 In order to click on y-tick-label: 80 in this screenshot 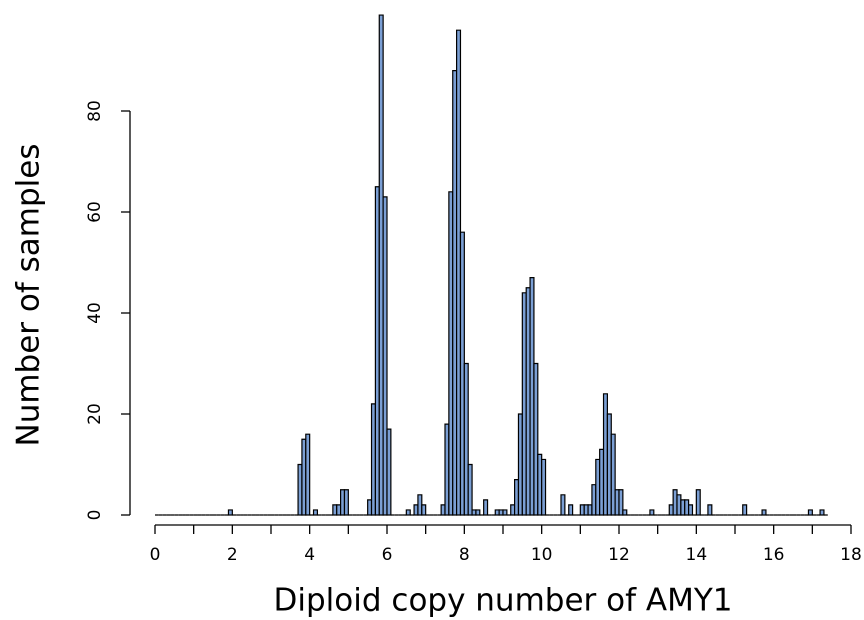, I will do `click(95, 111)`.